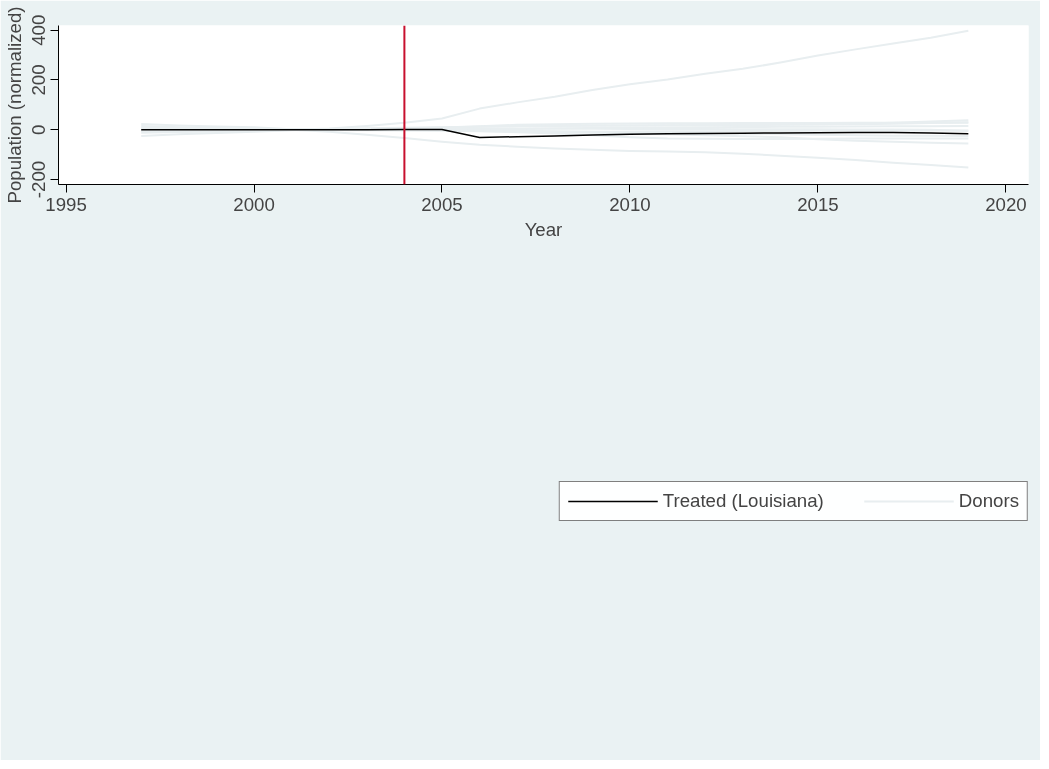 The width and height of the screenshot is (1049, 769). Describe the element at coordinates (39, 129) in the screenshot. I see `y-tick-label: 0` at that location.